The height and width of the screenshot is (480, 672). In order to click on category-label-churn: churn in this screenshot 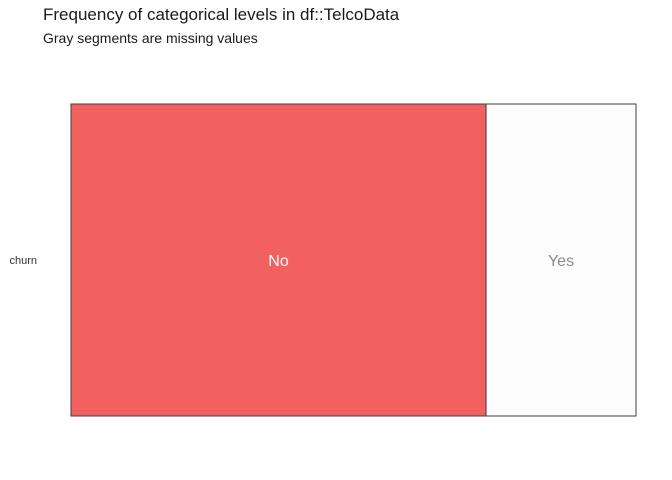, I will do `click(23, 261)`.